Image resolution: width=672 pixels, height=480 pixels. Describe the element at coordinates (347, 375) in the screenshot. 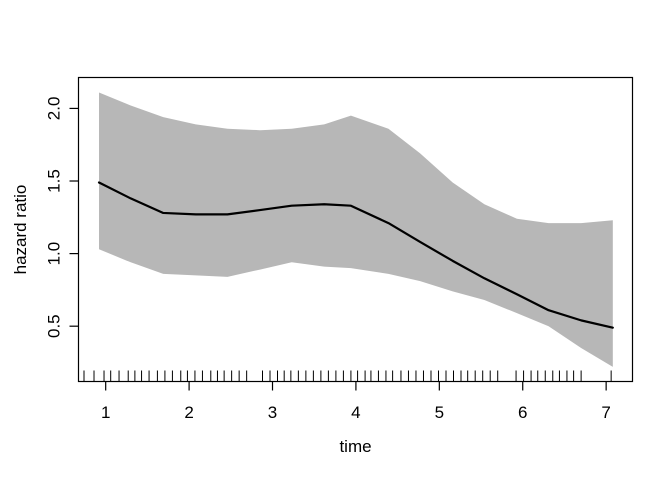

I see `rug-layer` at that location.